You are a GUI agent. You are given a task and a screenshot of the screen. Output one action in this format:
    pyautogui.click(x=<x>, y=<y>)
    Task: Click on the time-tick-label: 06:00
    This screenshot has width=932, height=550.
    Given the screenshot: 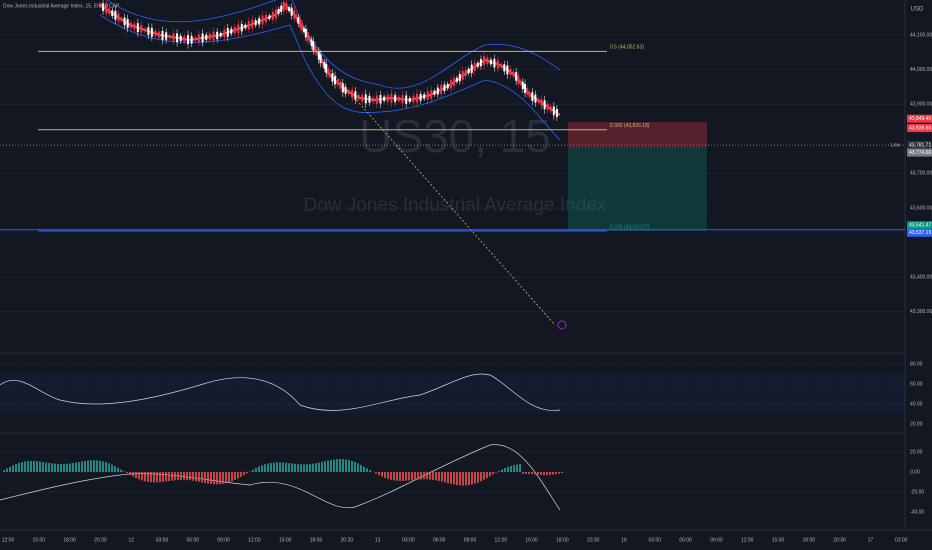 What is the action you would take?
    pyautogui.click(x=685, y=540)
    